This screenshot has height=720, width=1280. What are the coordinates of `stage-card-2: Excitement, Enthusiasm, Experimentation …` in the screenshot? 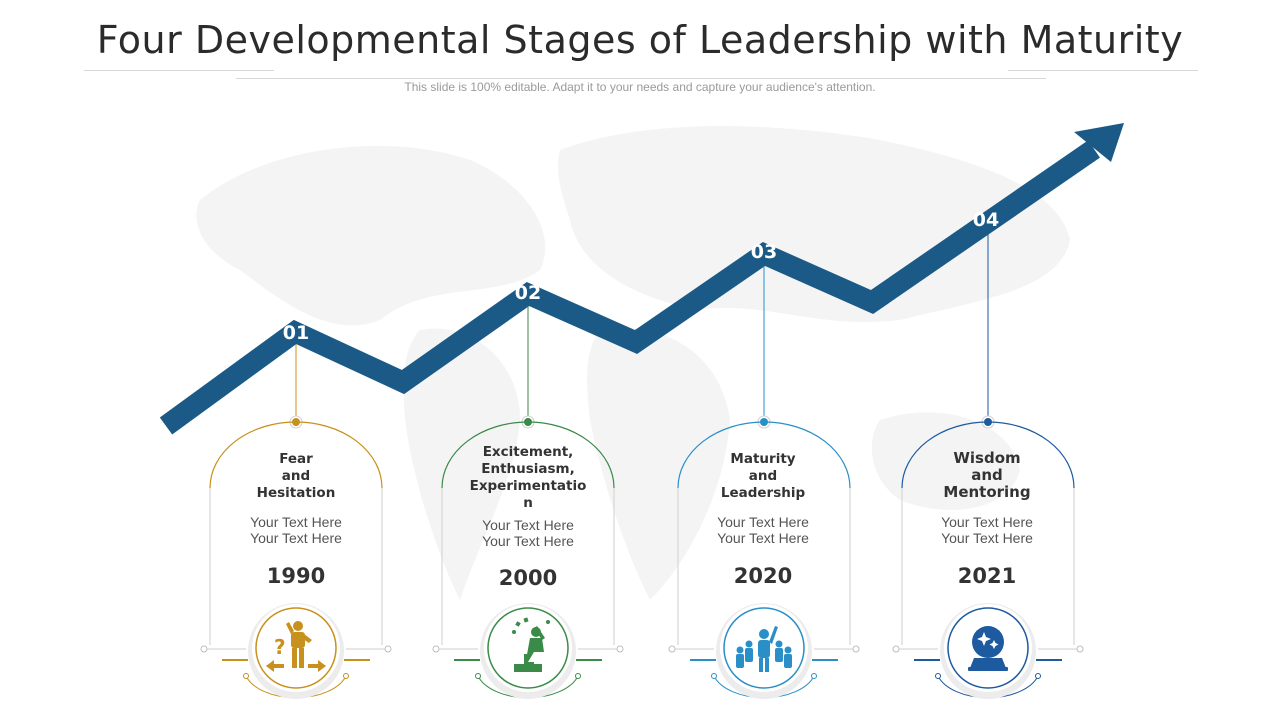 It's located at (528, 517).